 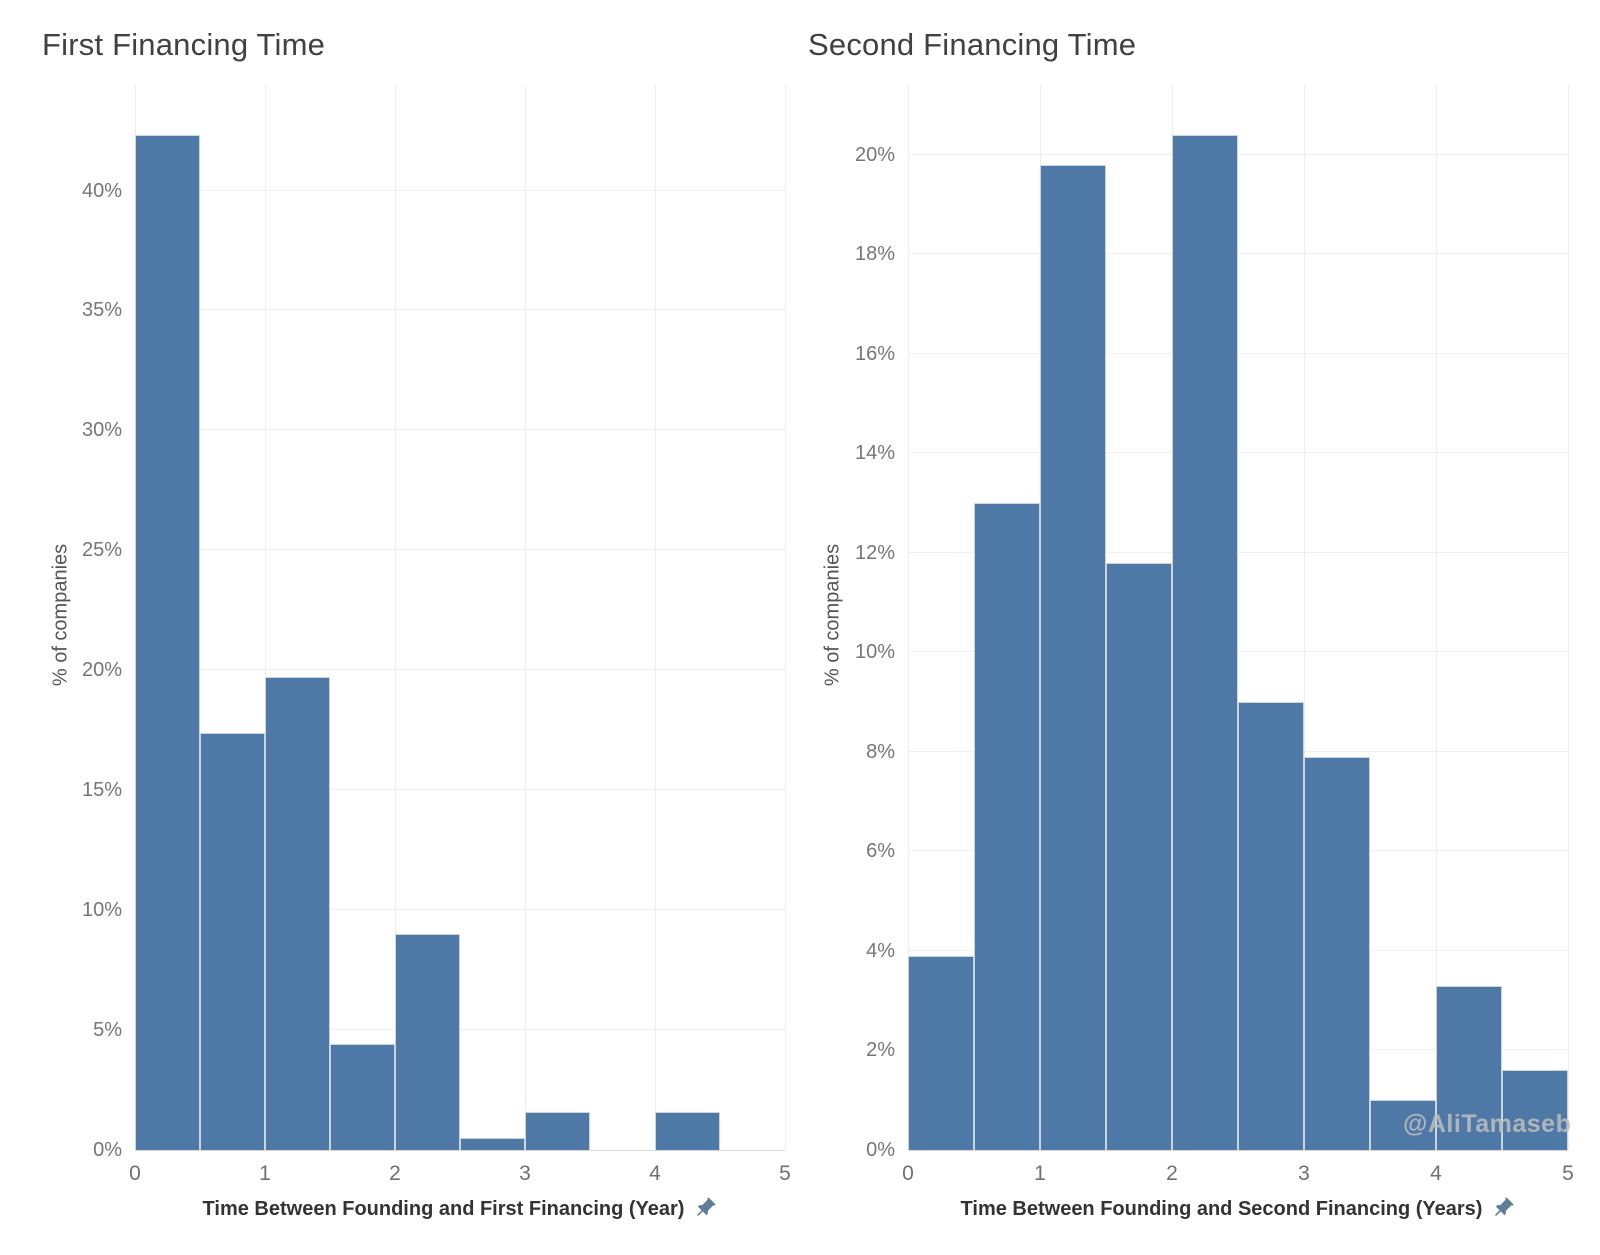 I want to click on y-tick-label-25: 25%, so click(x=101, y=550).